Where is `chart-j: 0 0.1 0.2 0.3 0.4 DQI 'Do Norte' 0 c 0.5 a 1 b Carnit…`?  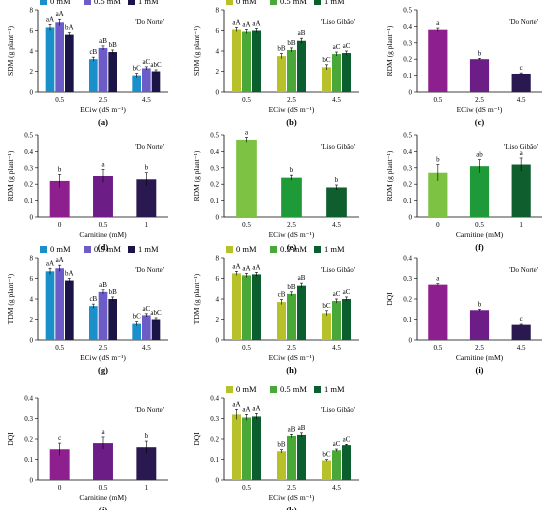 chart-j: 0 0.1 0.2 0.3 0.4 DQI 'Do Norte' 0 c 0.5 a 1 b Carnit… is located at coordinates (87, 452).